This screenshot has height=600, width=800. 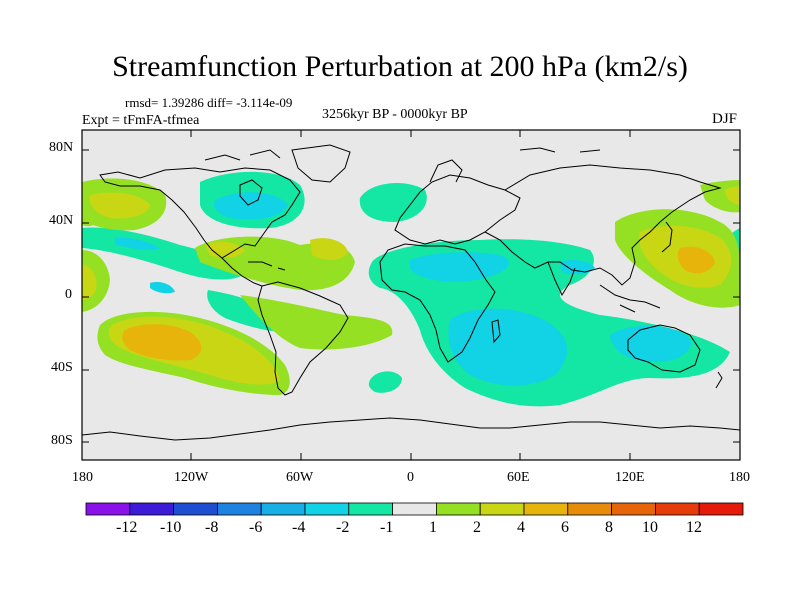 I want to click on colorbar-label: 6, so click(x=565, y=527).